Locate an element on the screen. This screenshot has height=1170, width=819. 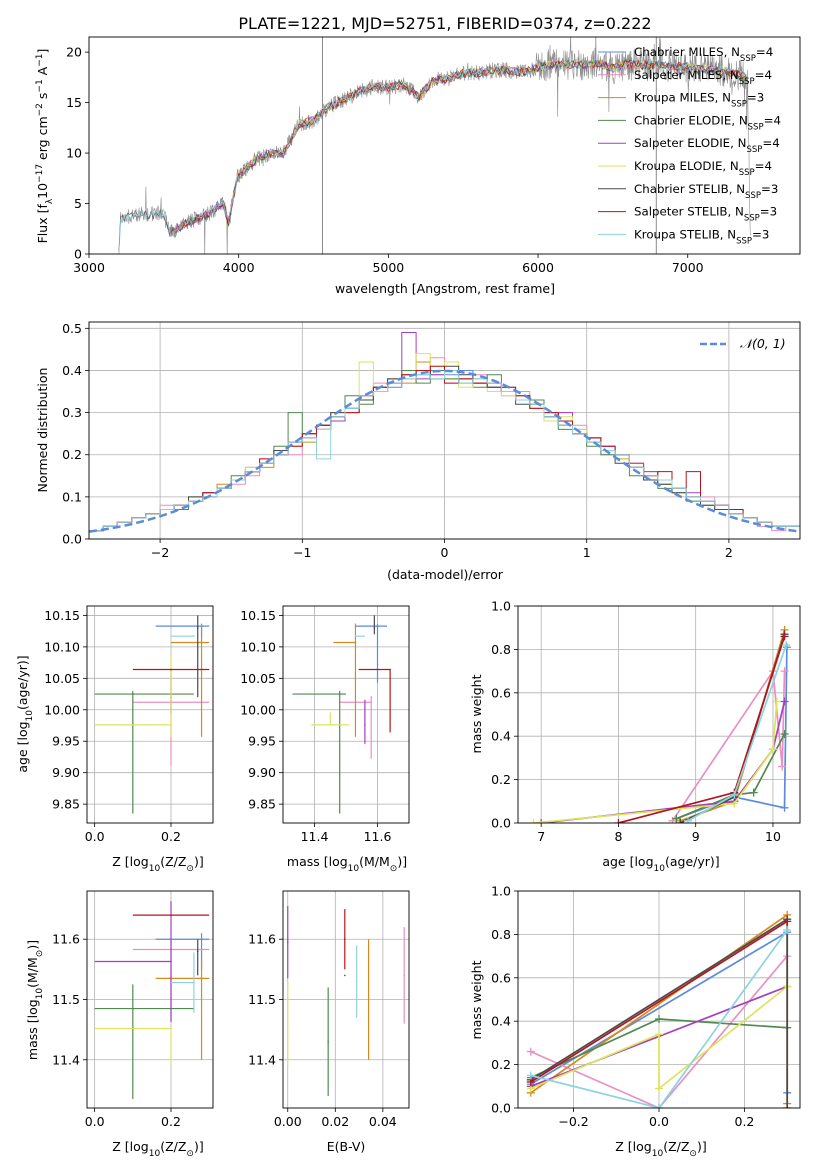
legend-entry: Salpeter ELODIE, NSSP=4 is located at coordinates (707, 145).